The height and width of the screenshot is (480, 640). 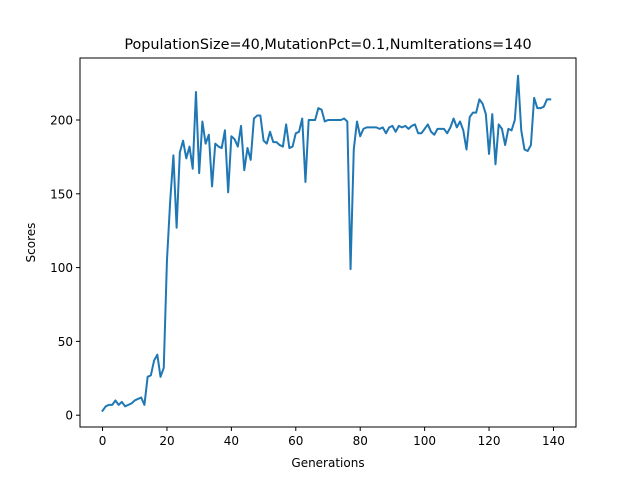 I want to click on y-tick-label: 0, so click(x=69, y=416).